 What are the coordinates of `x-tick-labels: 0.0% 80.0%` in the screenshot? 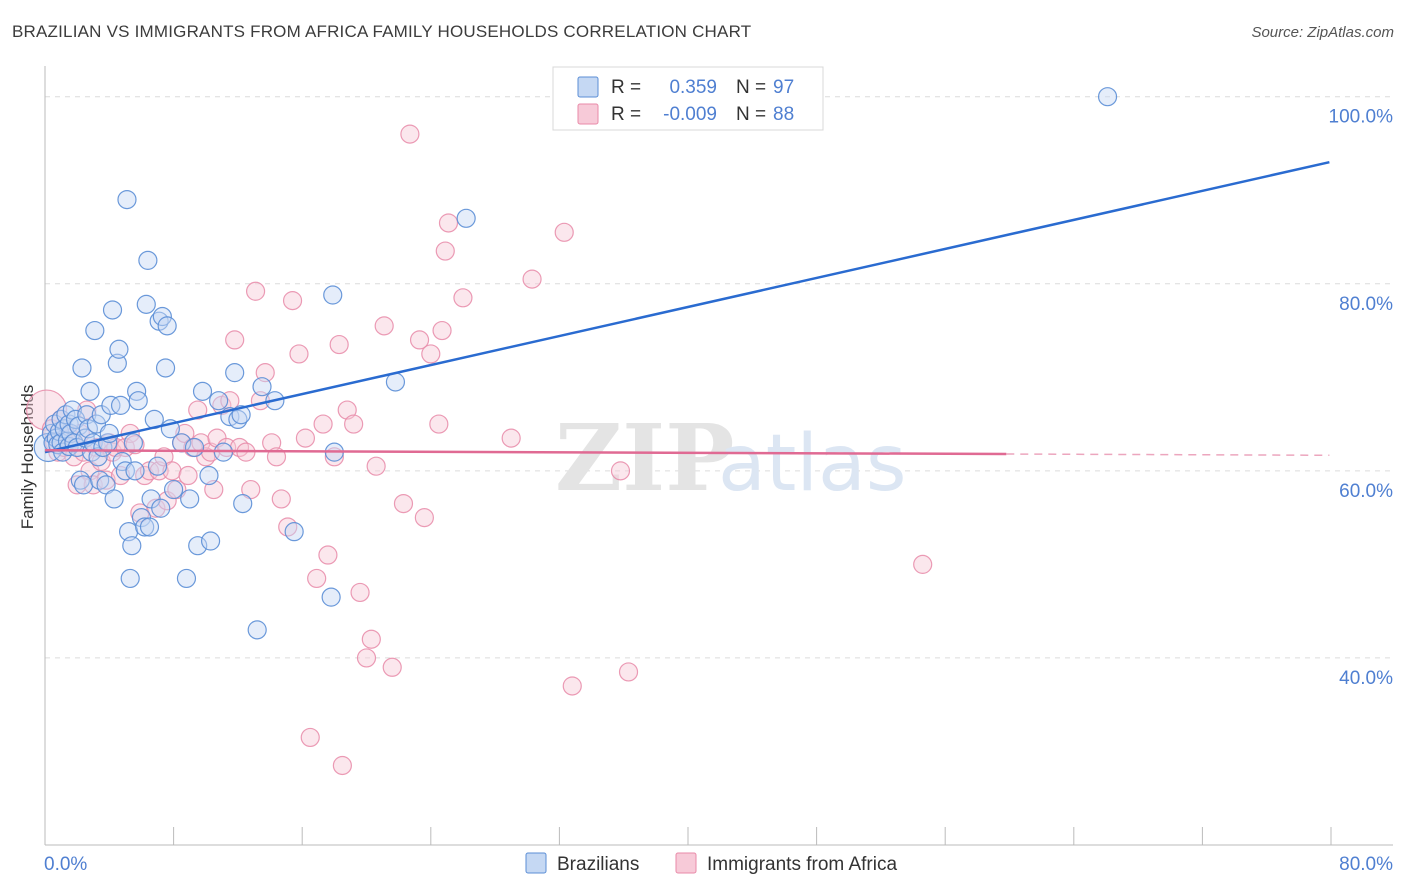 It's located at (718, 864).